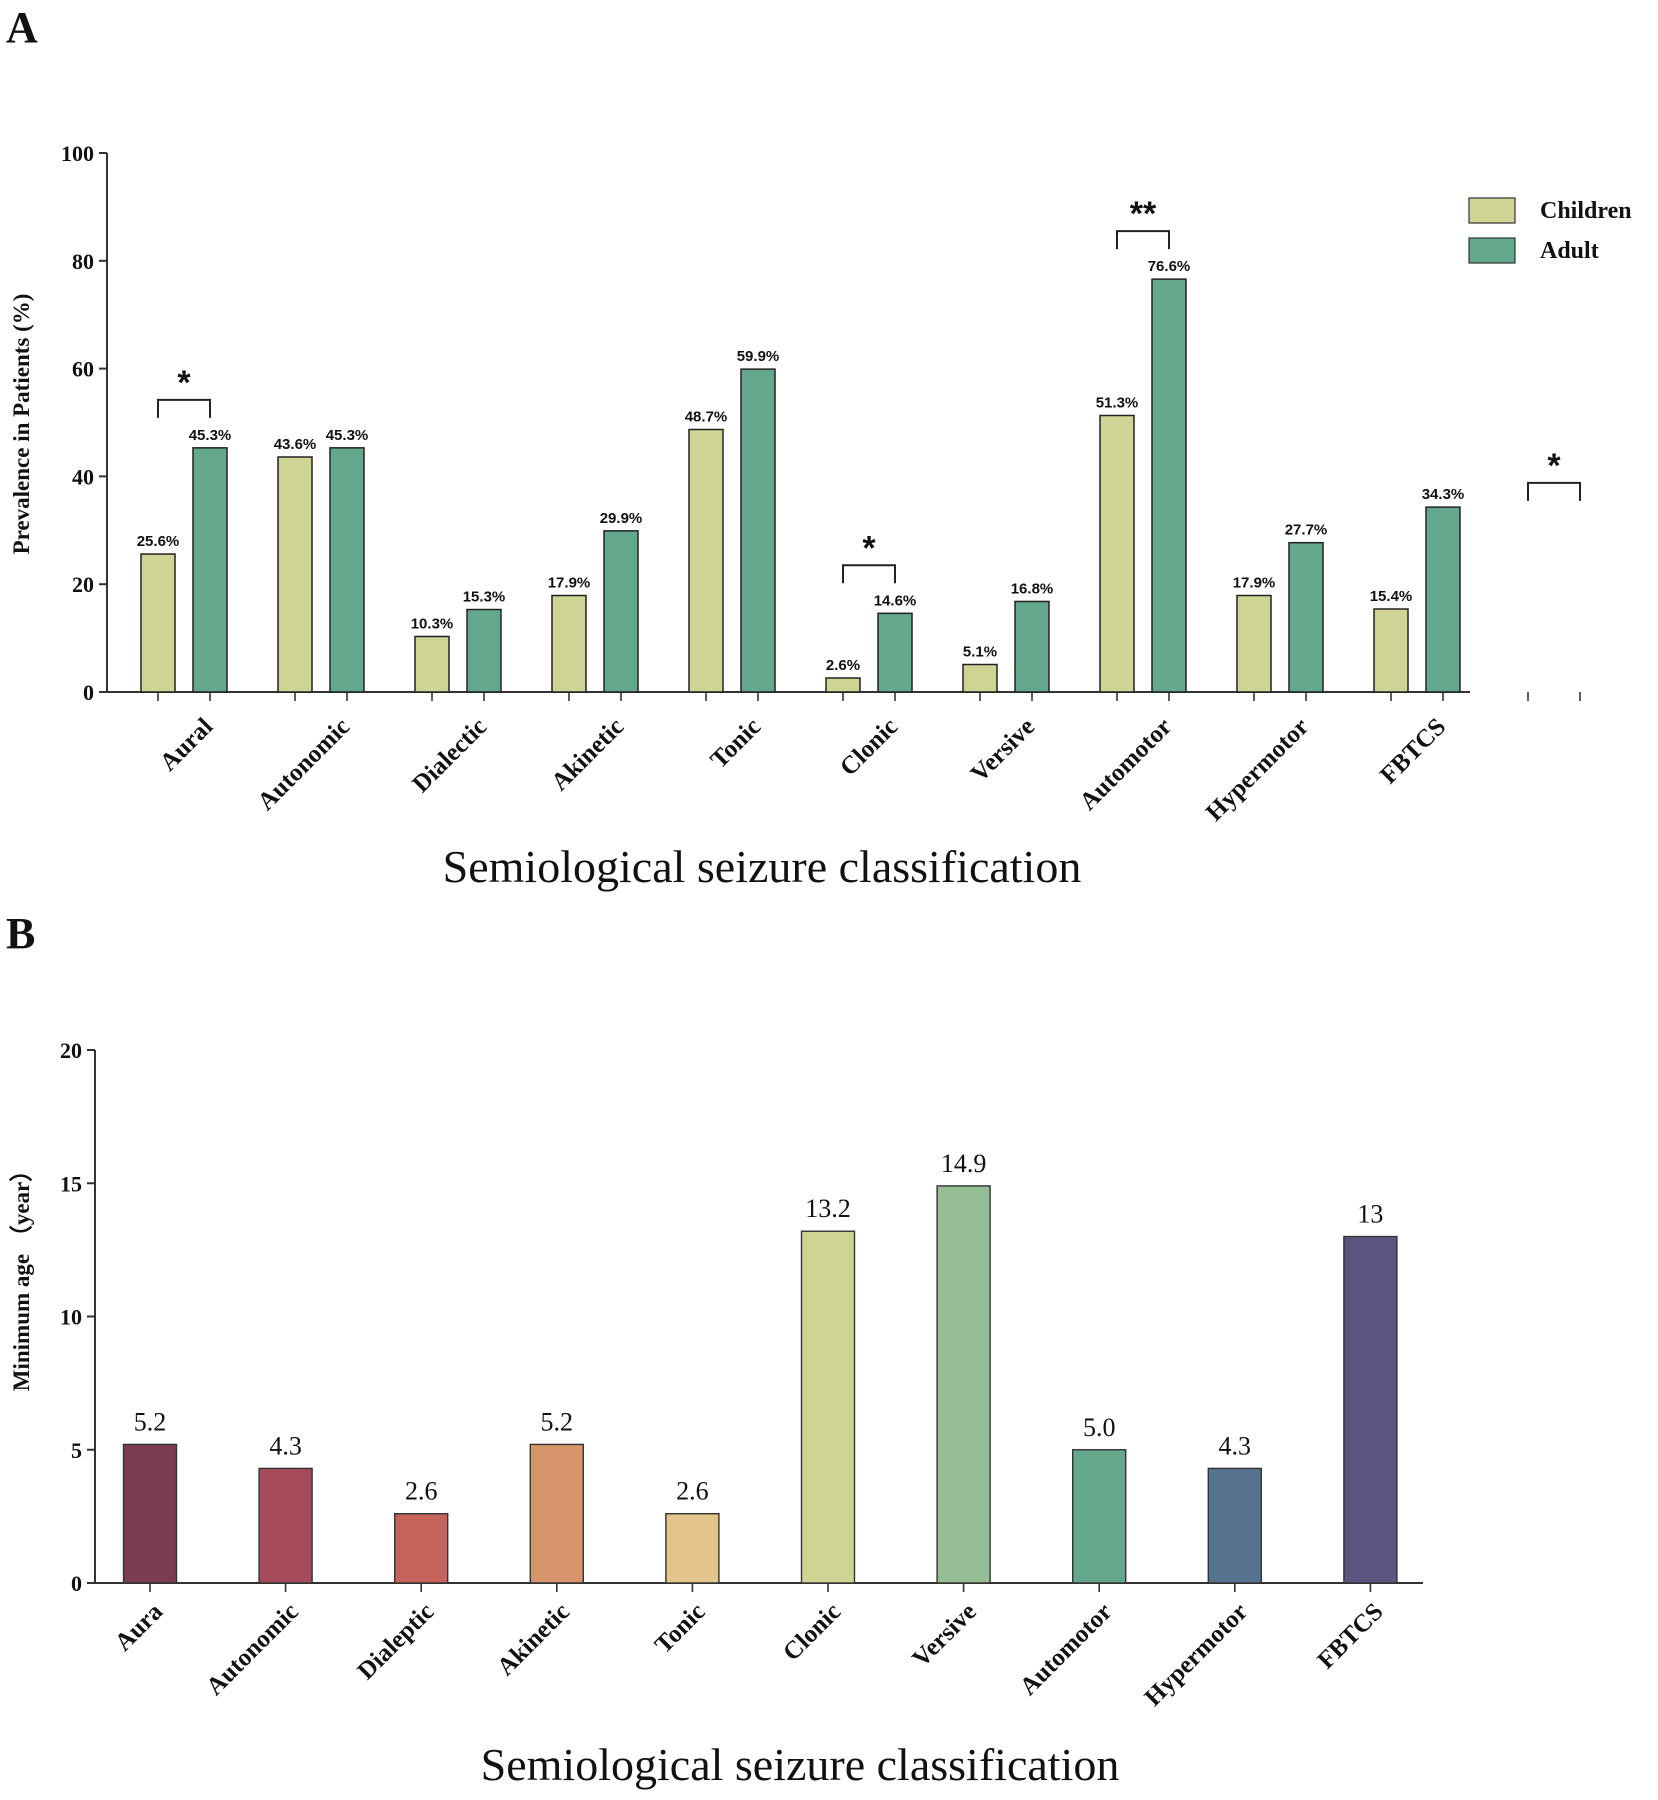 This screenshot has height=1800, width=1658. Describe the element at coordinates (944, 1635) in the screenshot. I see `chart-b-category-label: Versive` at that location.